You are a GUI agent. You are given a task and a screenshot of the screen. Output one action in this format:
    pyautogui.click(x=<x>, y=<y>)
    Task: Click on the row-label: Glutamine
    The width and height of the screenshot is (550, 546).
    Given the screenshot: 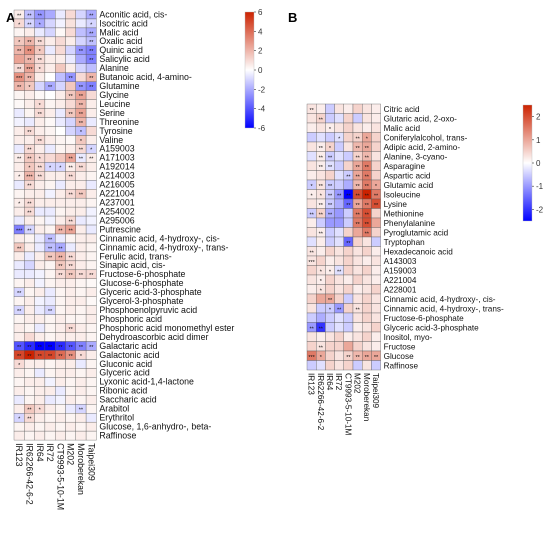 What is the action you would take?
    pyautogui.click(x=119, y=86)
    